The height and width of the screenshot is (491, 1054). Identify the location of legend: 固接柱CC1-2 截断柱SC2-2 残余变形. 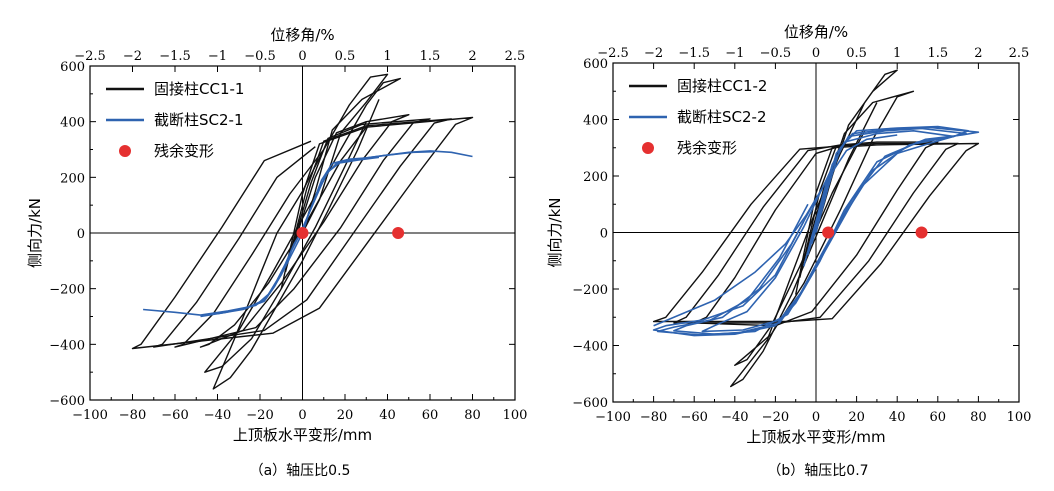
(698, 117).